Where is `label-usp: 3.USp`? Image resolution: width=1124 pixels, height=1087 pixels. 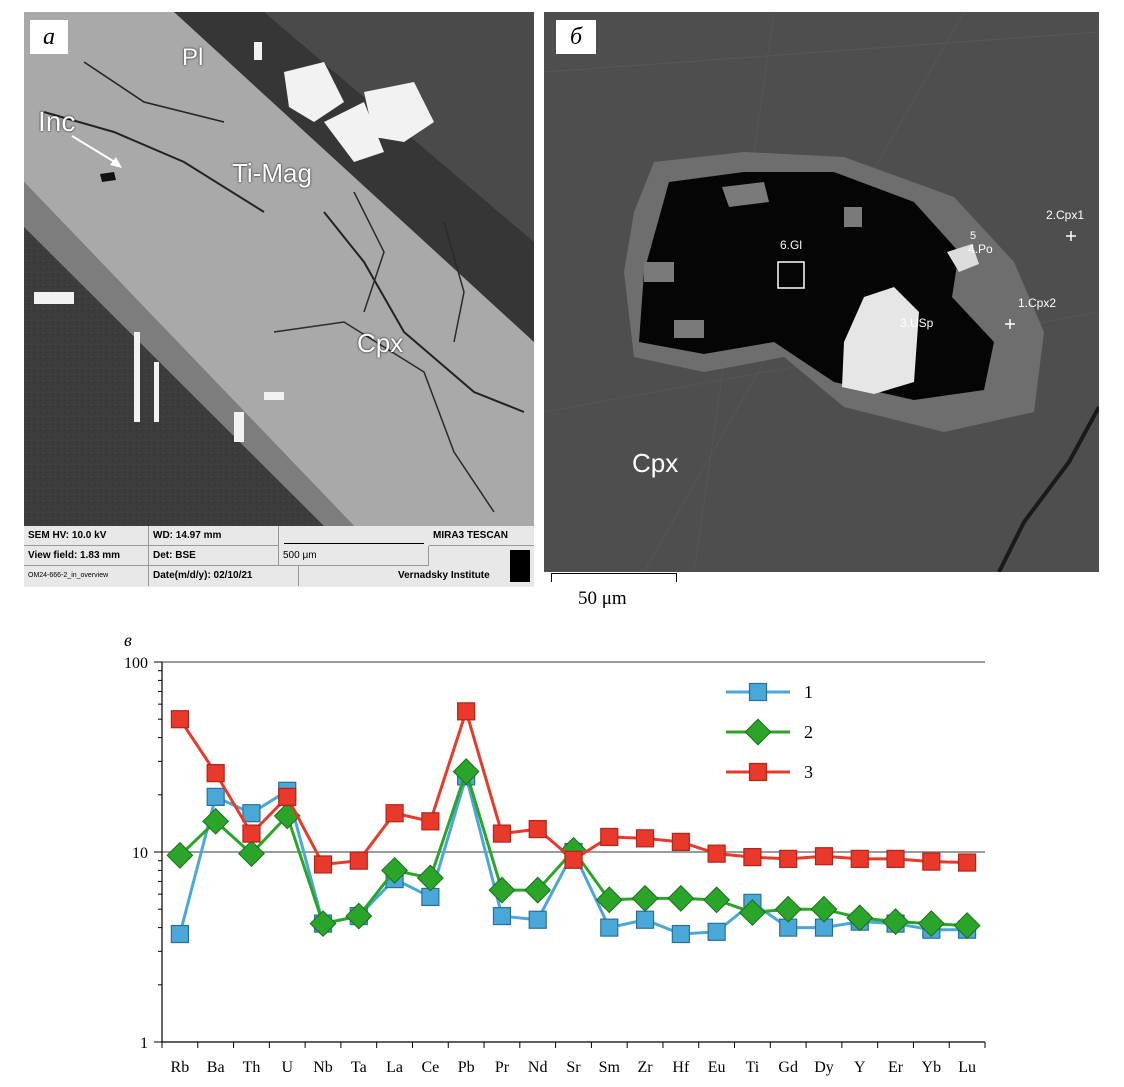
label-usp: 3.USp is located at coordinates (917, 323).